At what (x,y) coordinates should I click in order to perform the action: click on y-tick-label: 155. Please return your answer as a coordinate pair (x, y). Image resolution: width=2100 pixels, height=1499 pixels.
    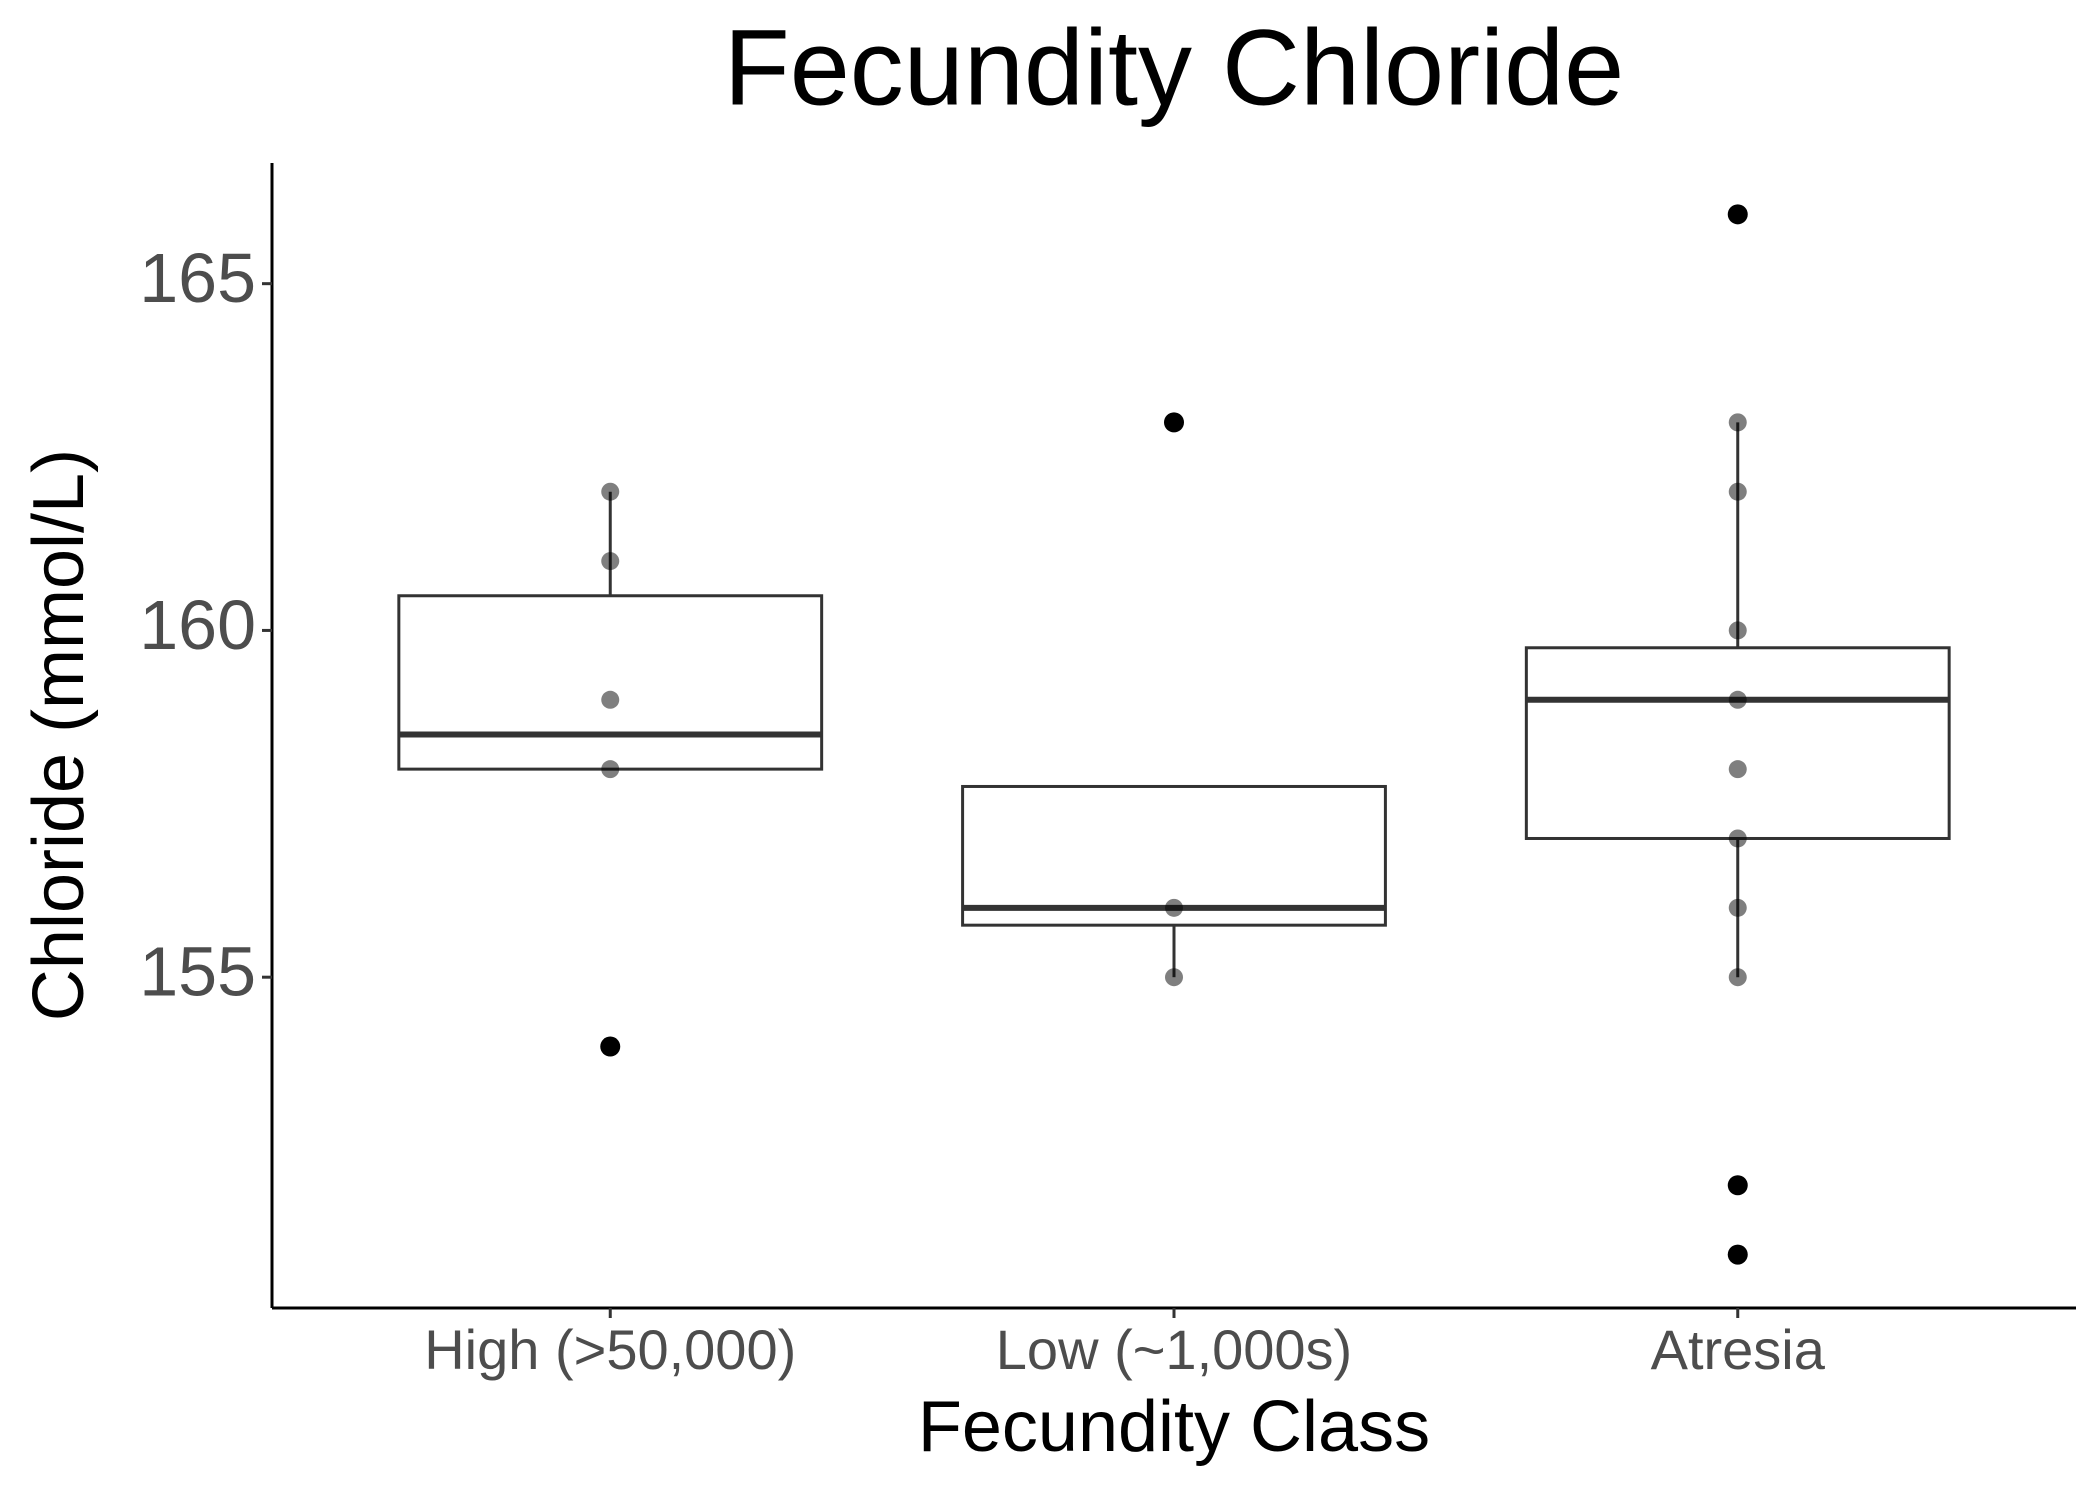
    Looking at the image, I should click on (197, 972).